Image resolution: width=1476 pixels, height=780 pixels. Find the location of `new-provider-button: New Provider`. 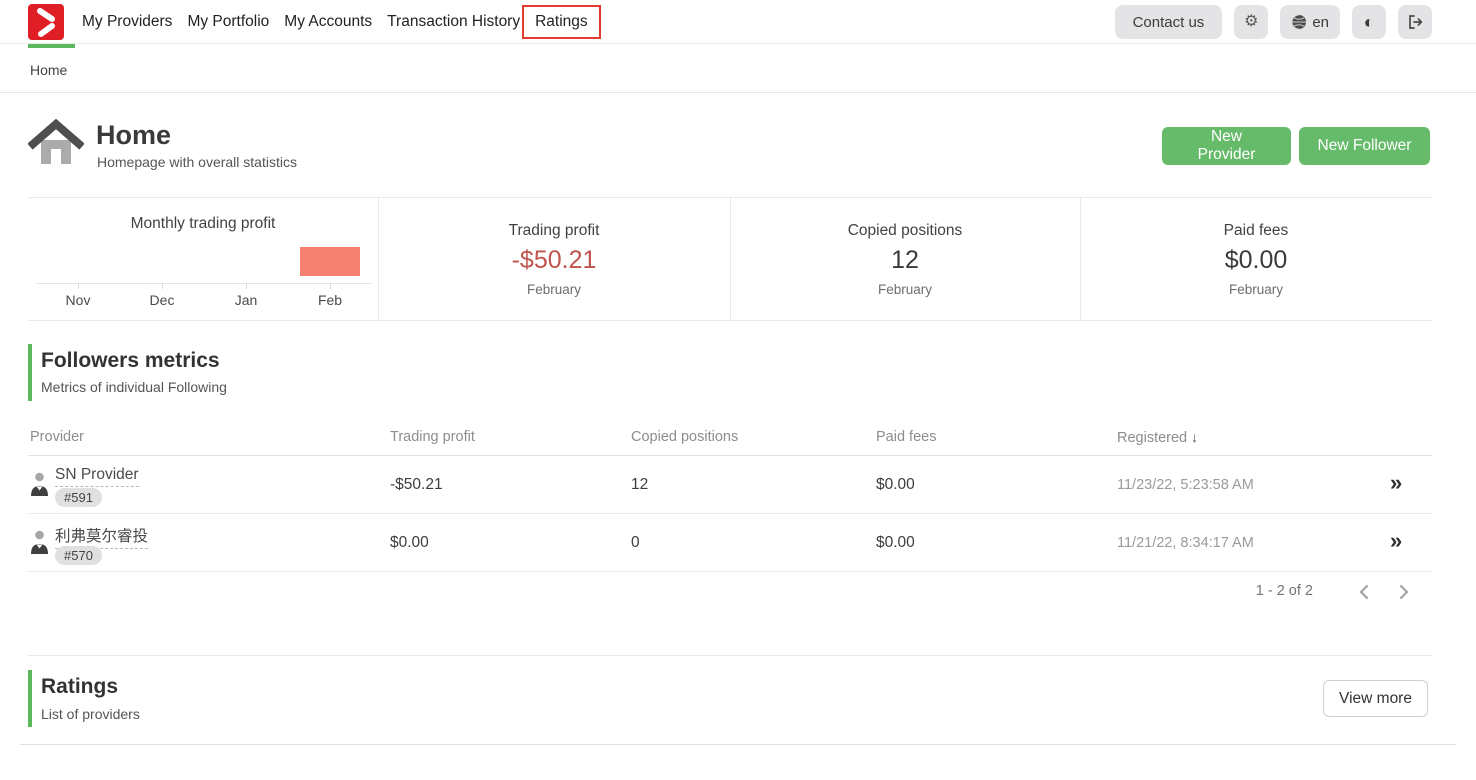

new-provider-button: New Provider is located at coordinates (1226, 146).